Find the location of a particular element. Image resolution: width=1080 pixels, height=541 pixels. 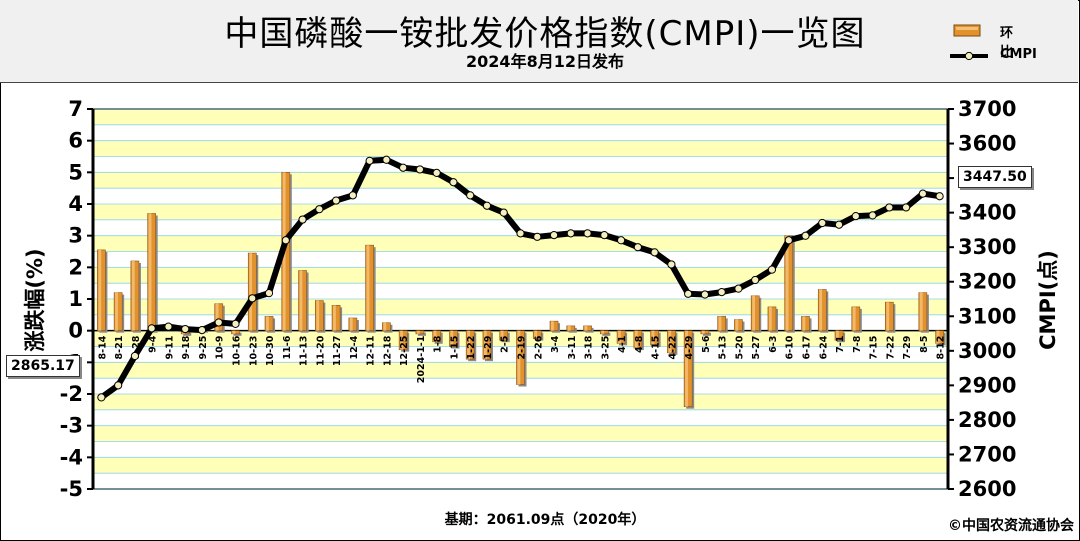

x-tick-label: 1-22 is located at coordinates (471, 348).